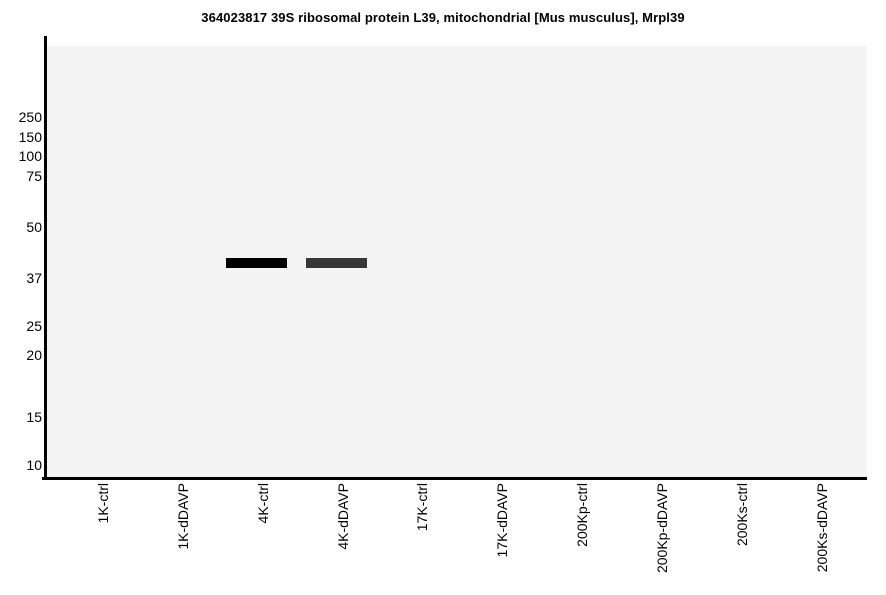 The height and width of the screenshot is (595, 886). Describe the element at coordinates (30, 137) in the screenshot. I see `mw-tick-label: 150` at that location.